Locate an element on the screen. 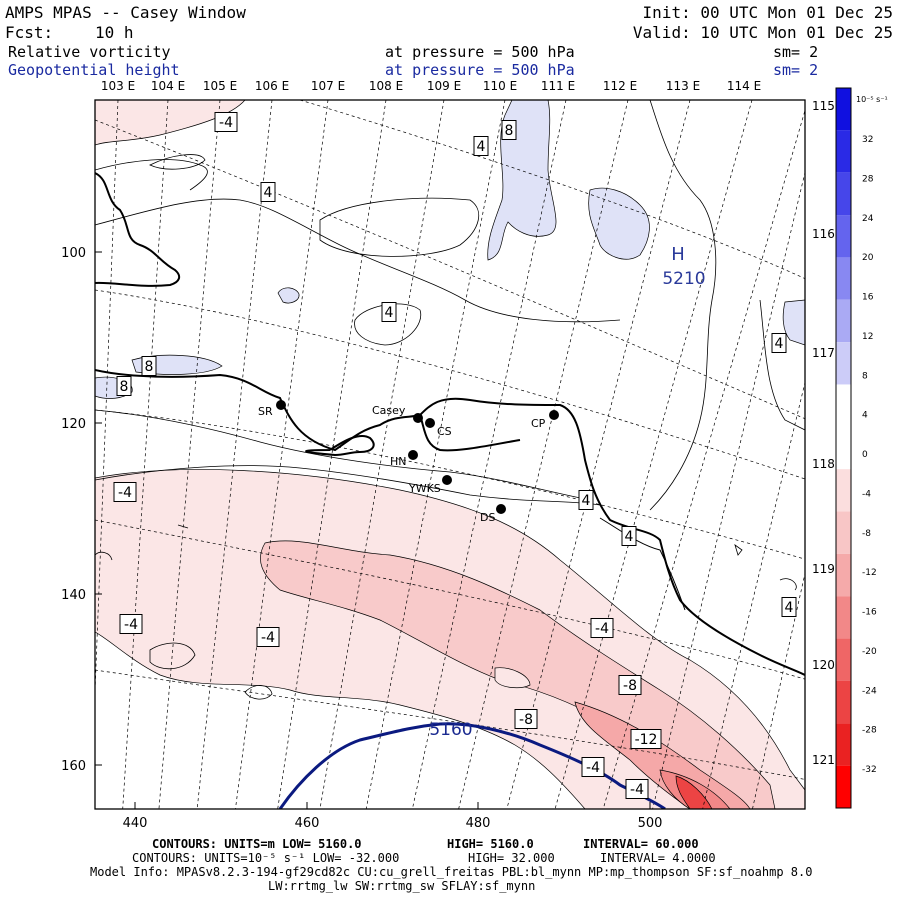 The height and width of the screenshot is (900, 900). colorbar-label: 32 is located at coordinates (867, 140).